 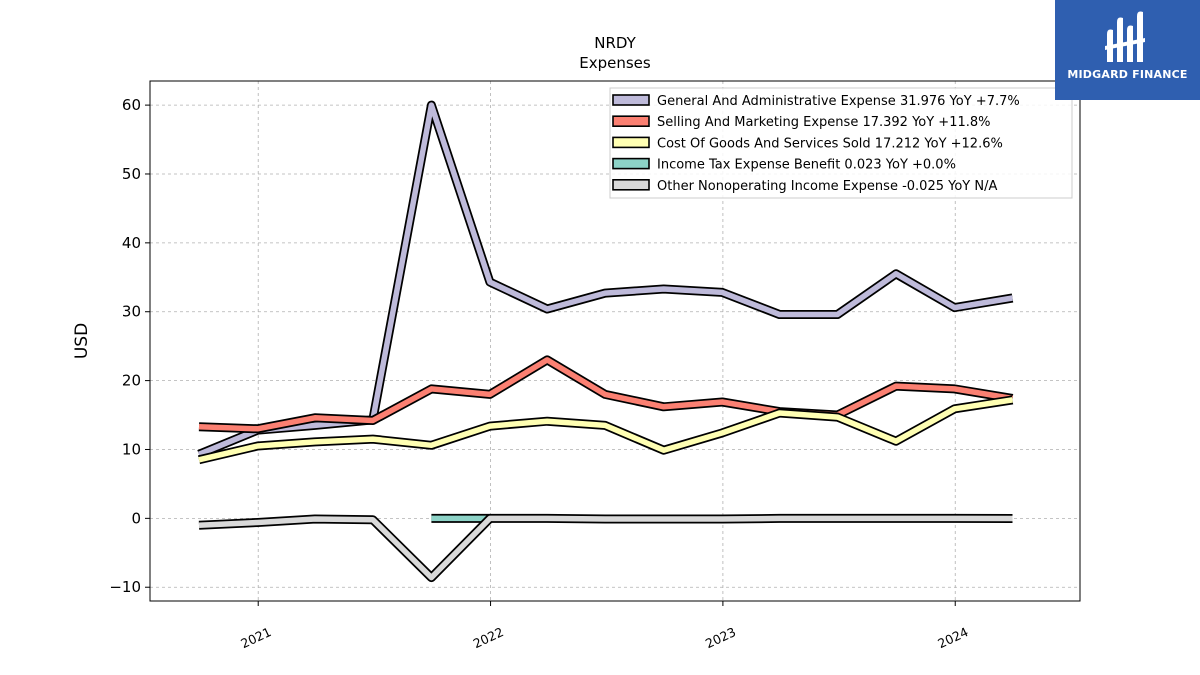 I want to click on series-other-nonoperating-income-expense-line, so click(x=605, y=548).